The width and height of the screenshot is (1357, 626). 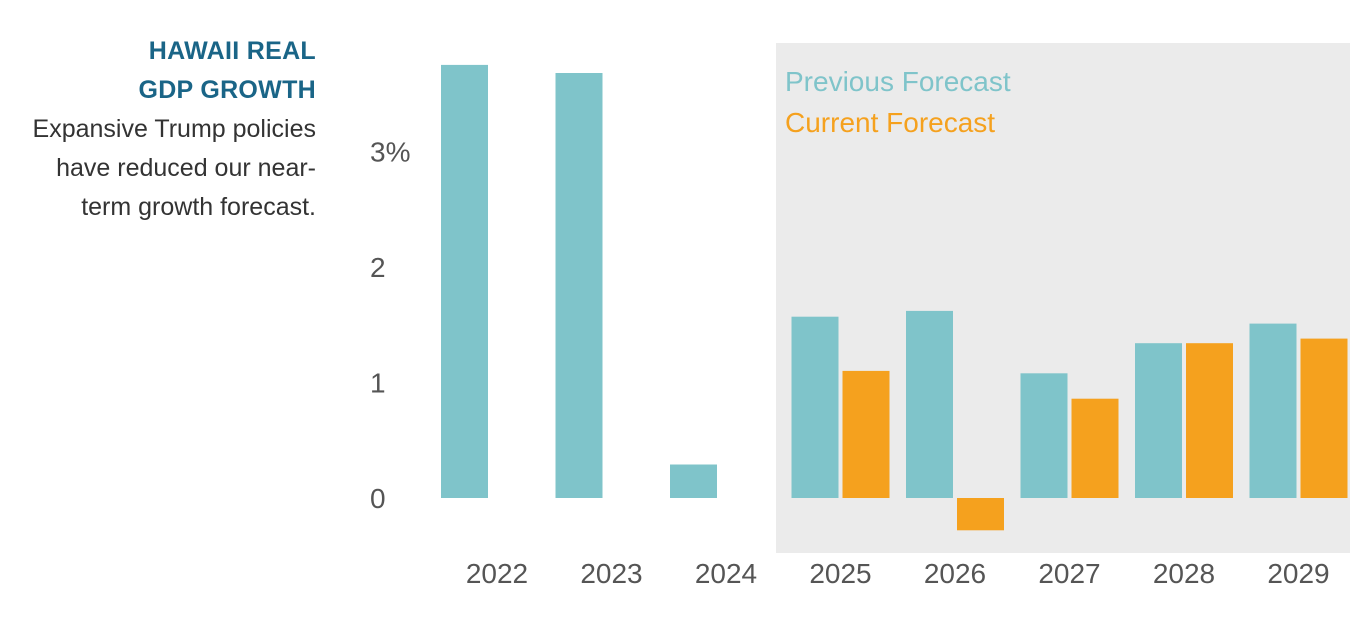 I want to click on chart-description-line-3: term growth forecast., so click(x=198, y=207).